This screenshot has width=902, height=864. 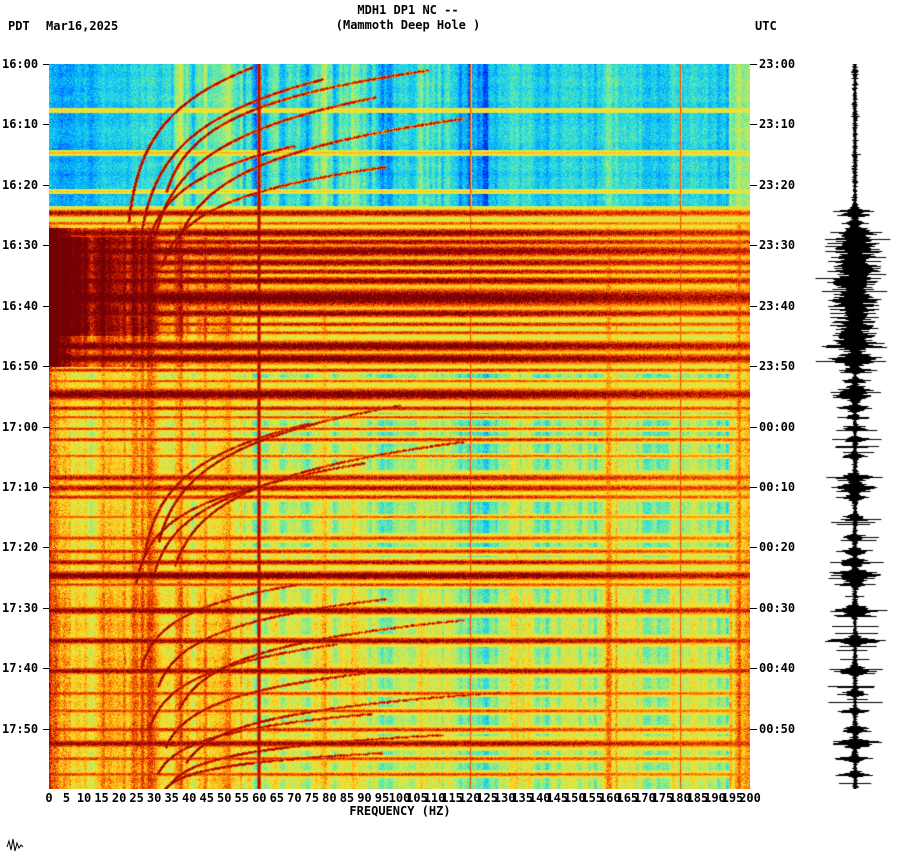 What do you see at coordinates (408, 10) in the screenshot?
I see `station-title: MDH1 DP1 NC --` at bounding box center [408, 10].